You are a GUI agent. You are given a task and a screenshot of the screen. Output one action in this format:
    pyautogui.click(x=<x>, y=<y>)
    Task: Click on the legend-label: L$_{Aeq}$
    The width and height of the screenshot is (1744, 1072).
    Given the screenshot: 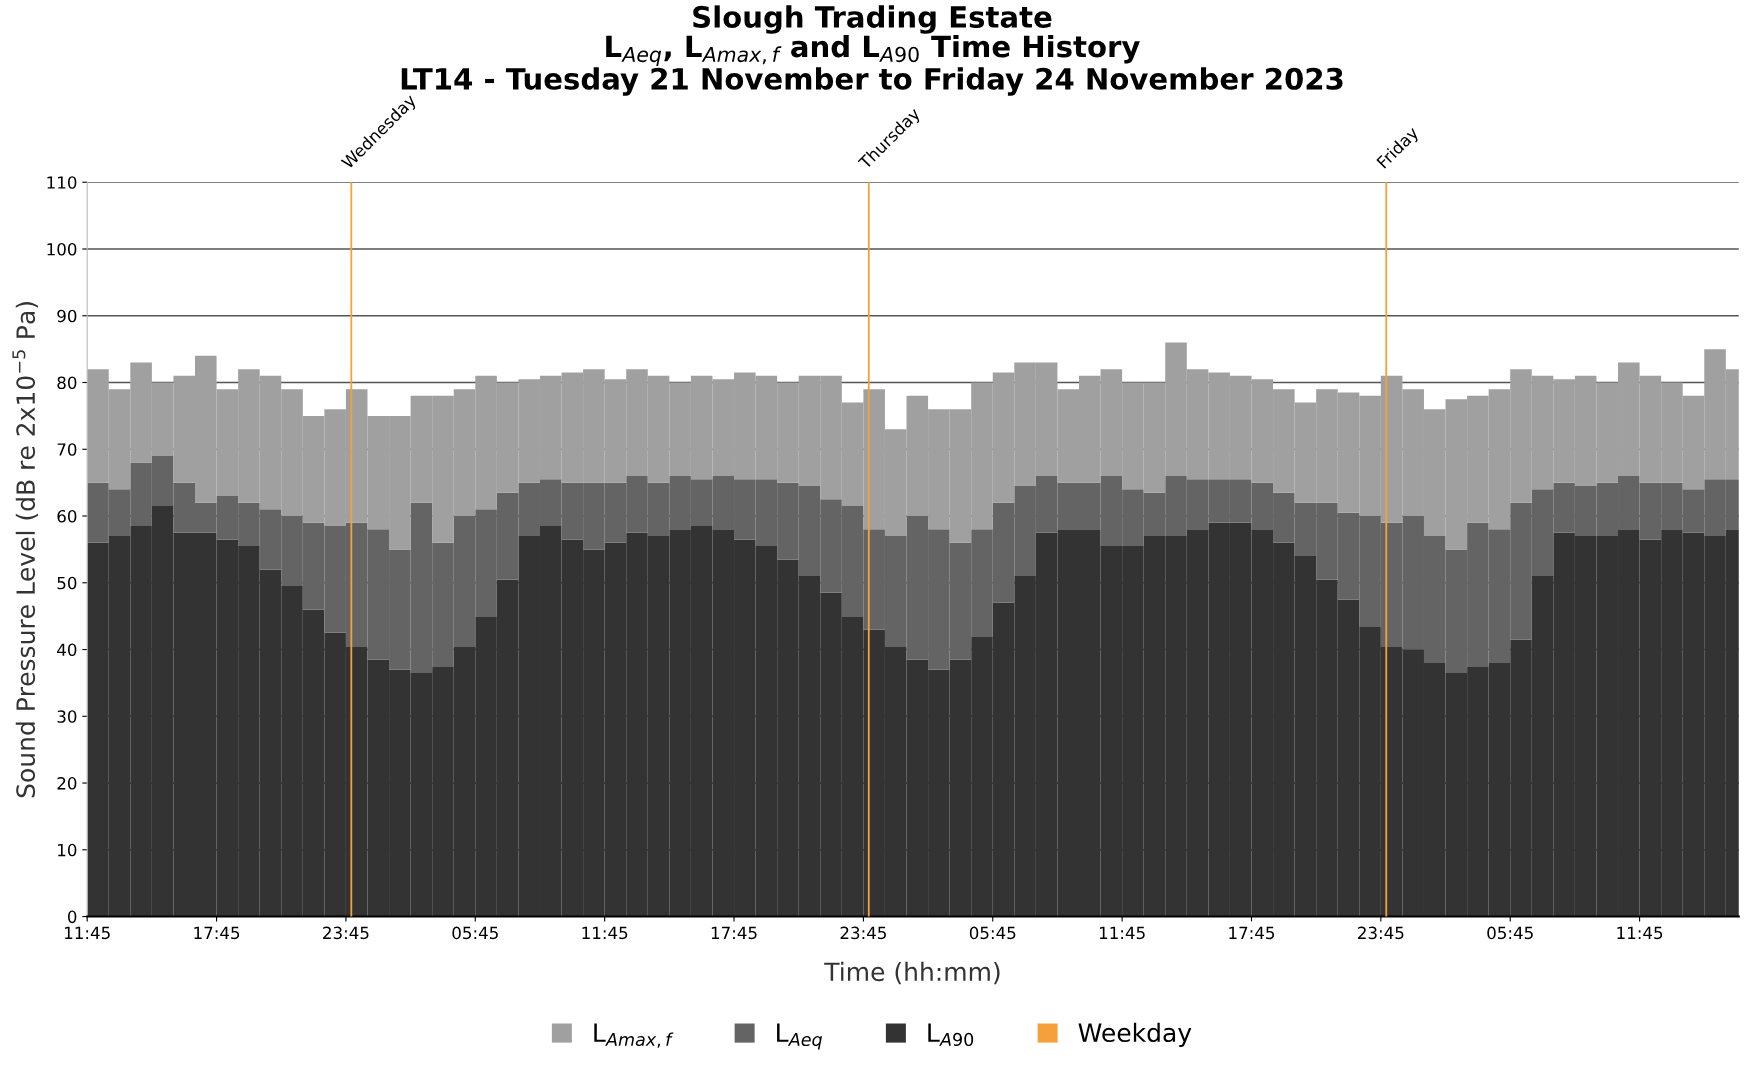 What is the action you would take?
    pyautogui.click(x=799, y=1036)
    